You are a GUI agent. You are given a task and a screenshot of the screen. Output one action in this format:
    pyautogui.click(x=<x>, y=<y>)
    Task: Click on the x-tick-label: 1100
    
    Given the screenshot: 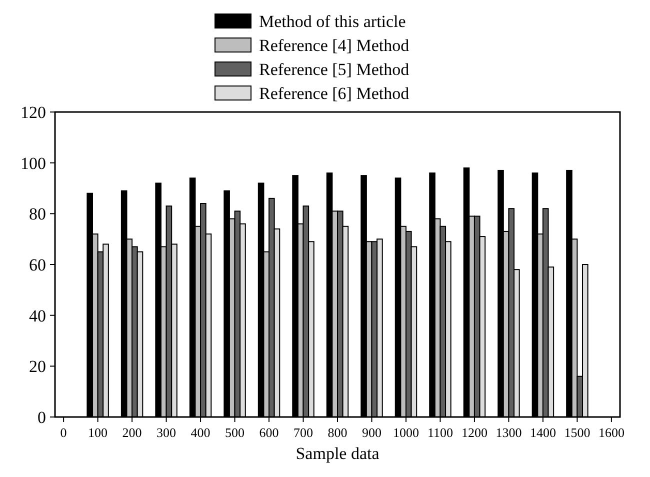 What is the action you would take?
    pyautogui.click(x=440, y=432)
    